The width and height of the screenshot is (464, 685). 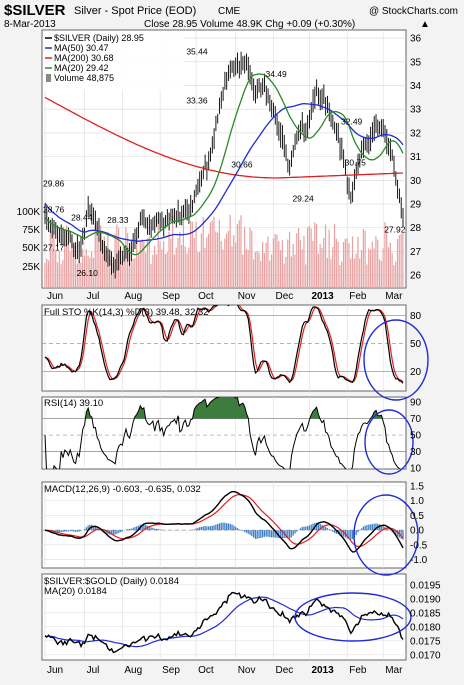 What do you see at coordinates (29, 212) in the screenshot?
I see `volume-tick-100k: 100K` at bounding box center [29, 212].